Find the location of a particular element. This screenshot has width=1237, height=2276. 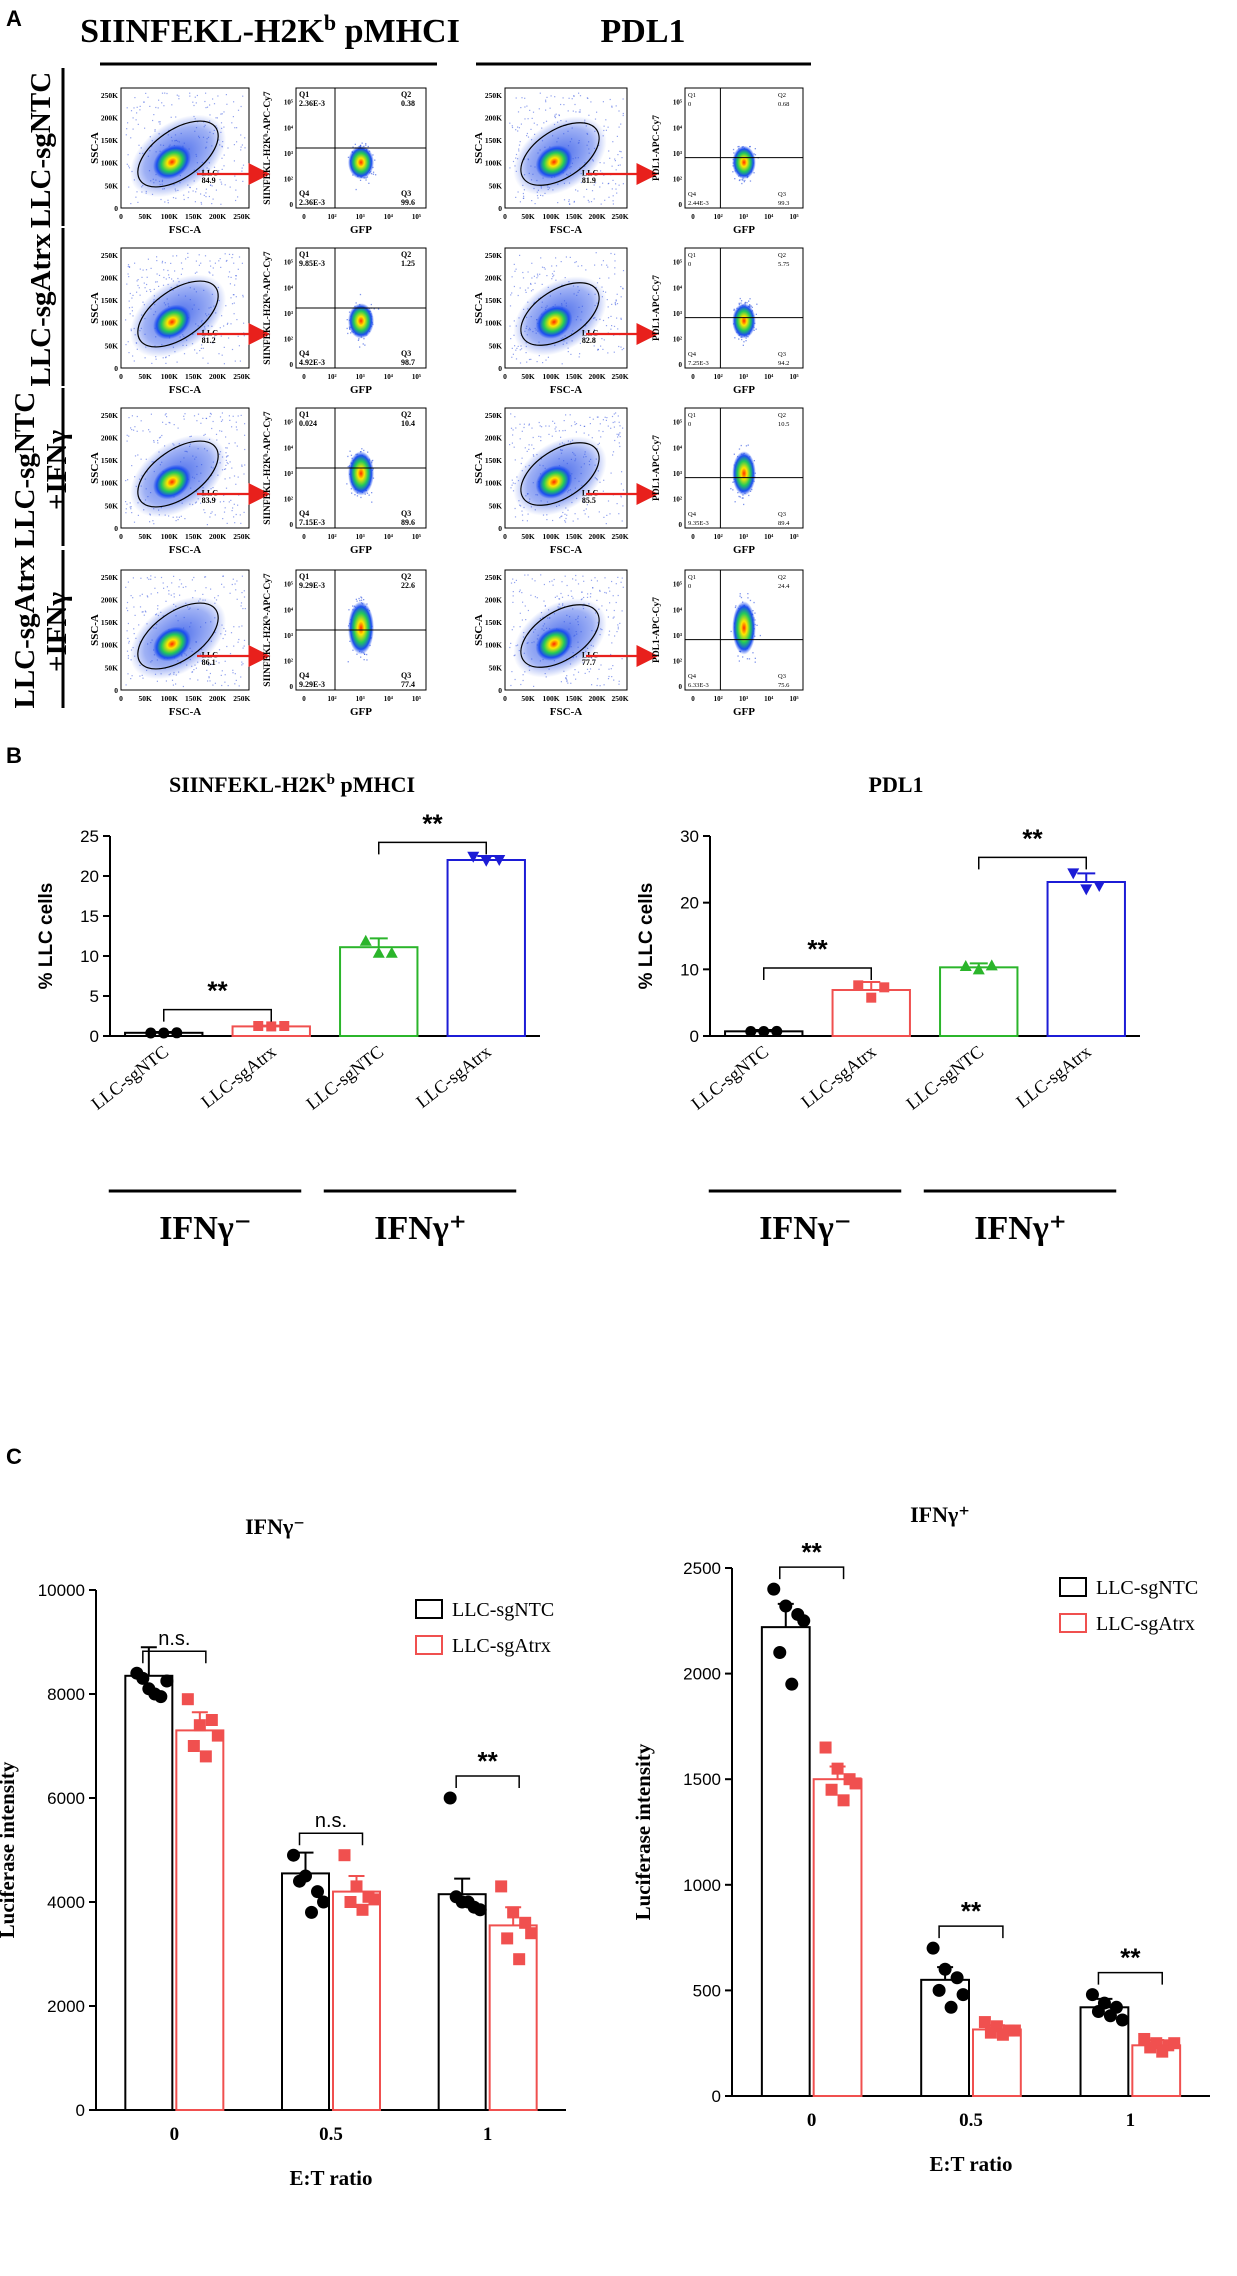

q3-value: 75.6 is located at coordinates (784, 685).